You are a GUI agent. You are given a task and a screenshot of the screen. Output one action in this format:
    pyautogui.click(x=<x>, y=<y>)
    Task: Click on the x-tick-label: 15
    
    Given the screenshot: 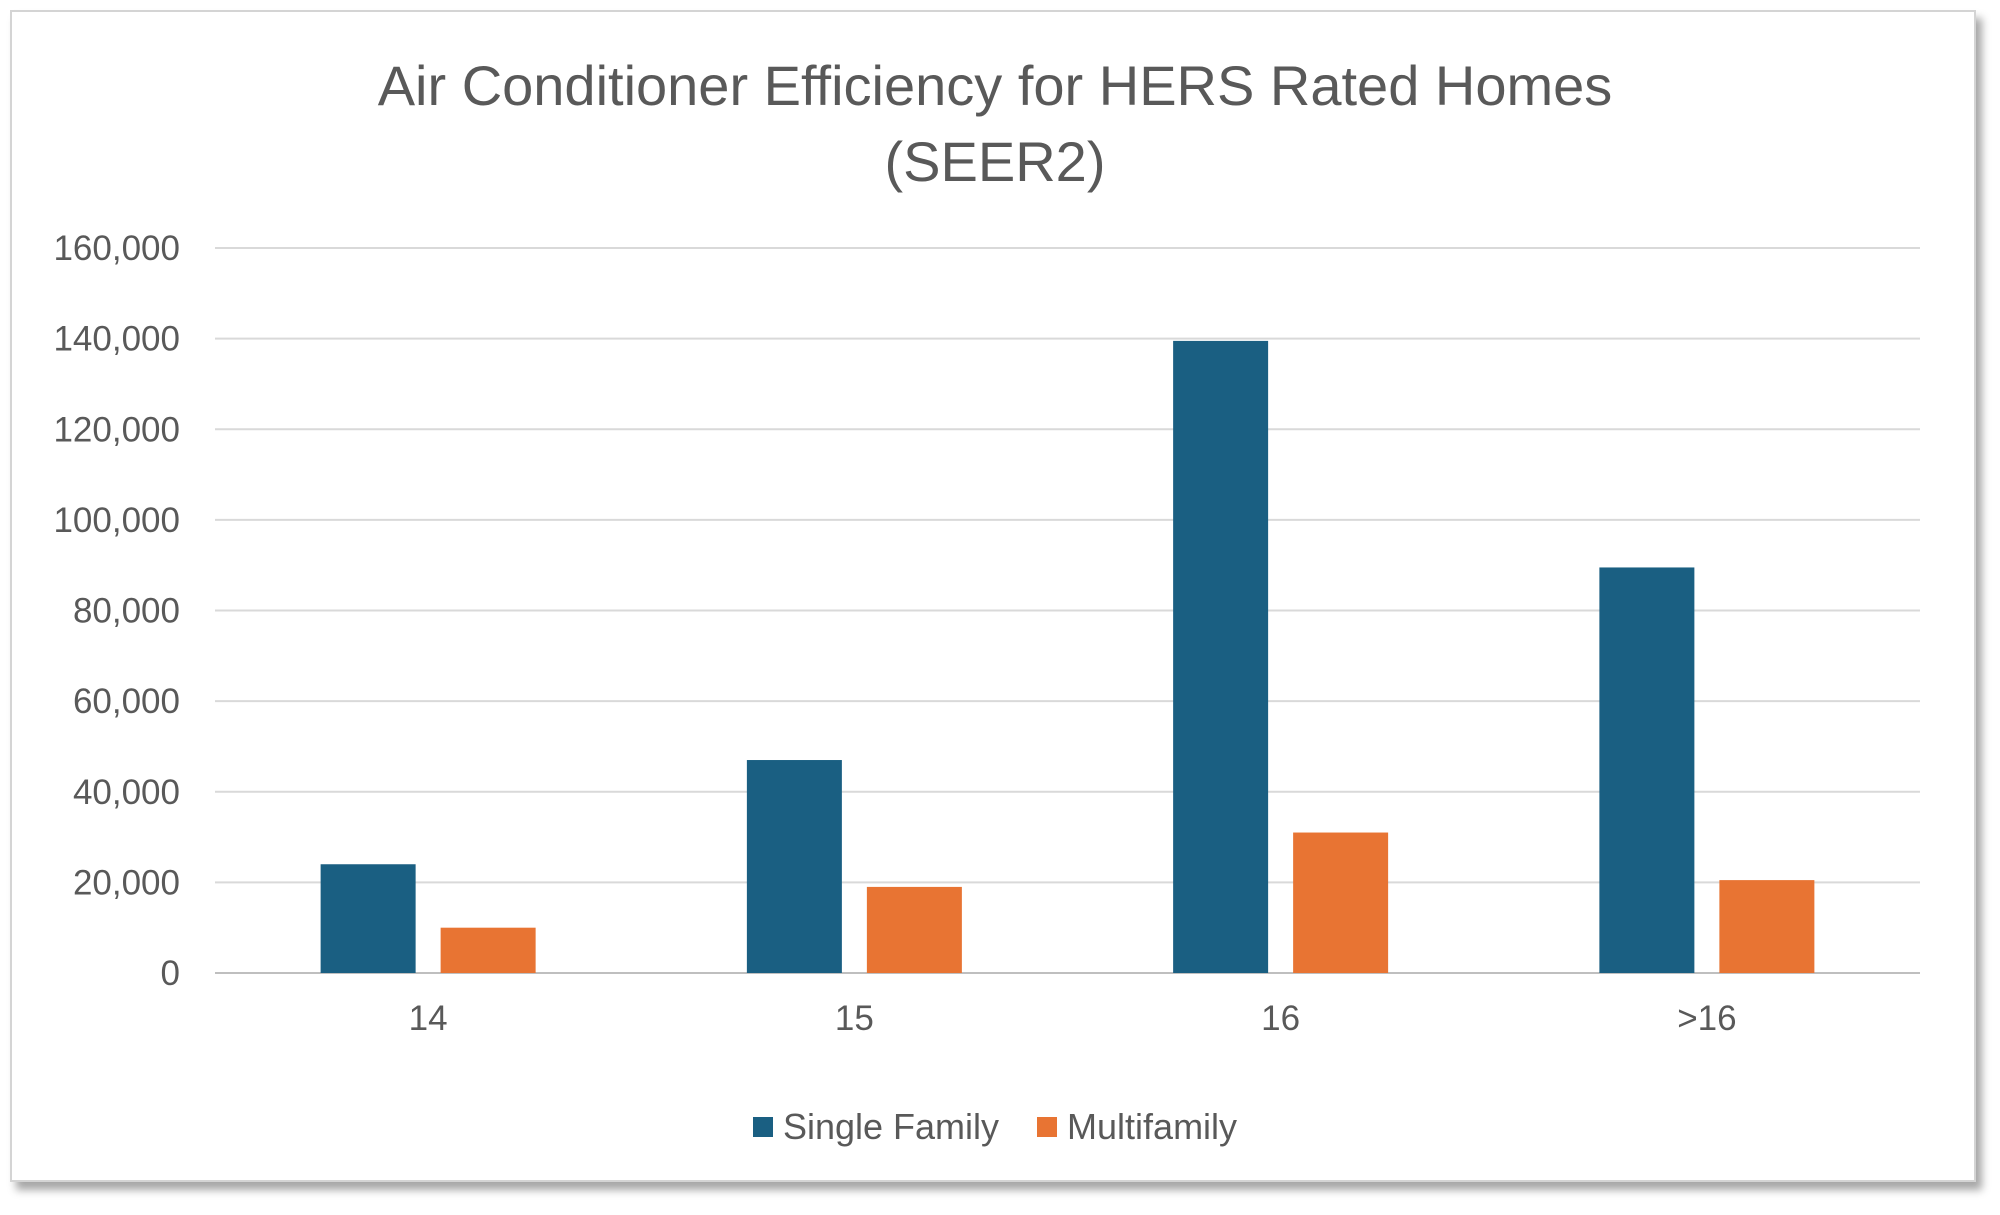 What is the action you would take?
    pyautogui.click(x=854, y=1018)
    